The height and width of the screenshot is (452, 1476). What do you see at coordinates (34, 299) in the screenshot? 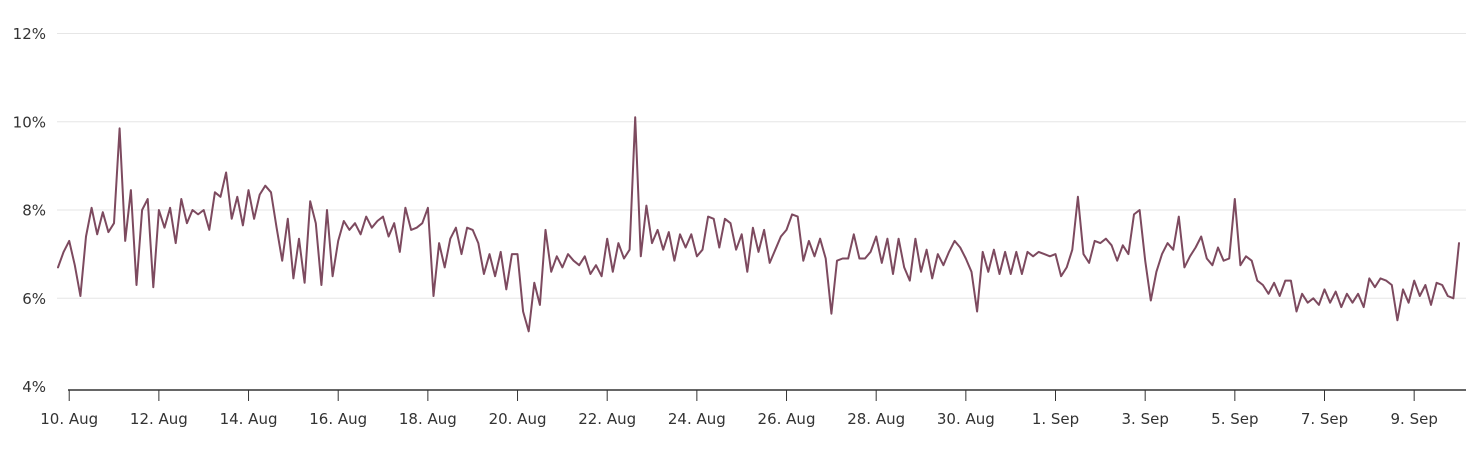
I see `y-axis-label-6pct: 6%` at bounding box center [34, 299].